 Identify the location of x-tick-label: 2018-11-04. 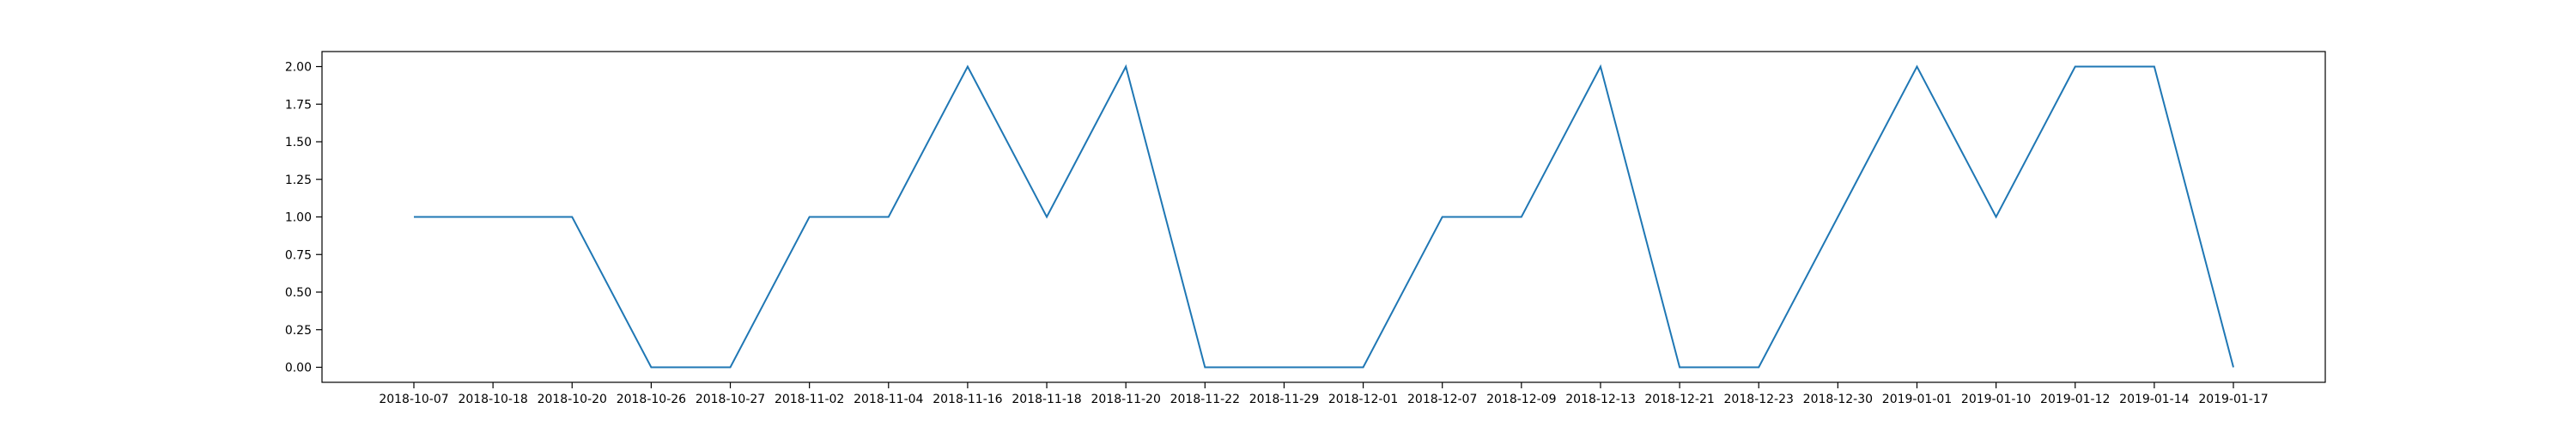
(889, 399).